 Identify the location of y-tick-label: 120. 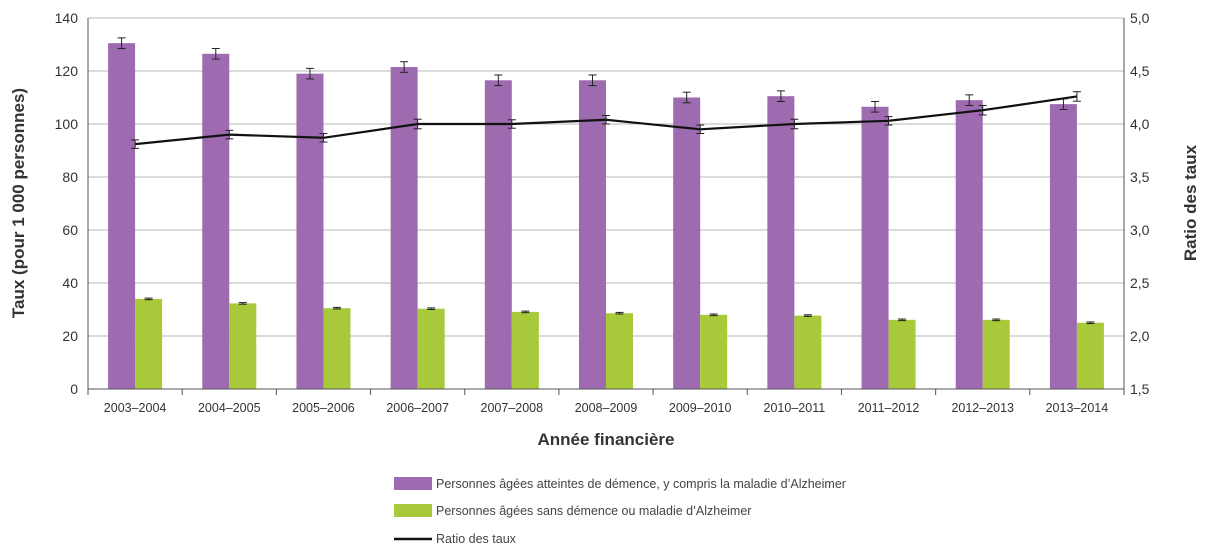
(67, 71).